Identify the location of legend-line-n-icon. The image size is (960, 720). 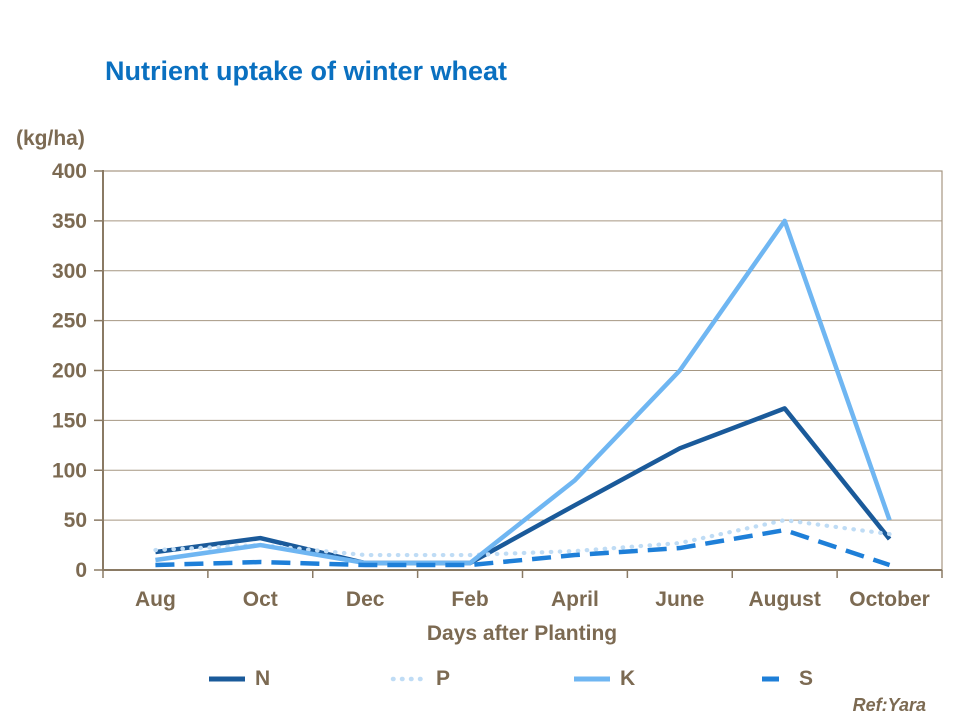
(227, 679).